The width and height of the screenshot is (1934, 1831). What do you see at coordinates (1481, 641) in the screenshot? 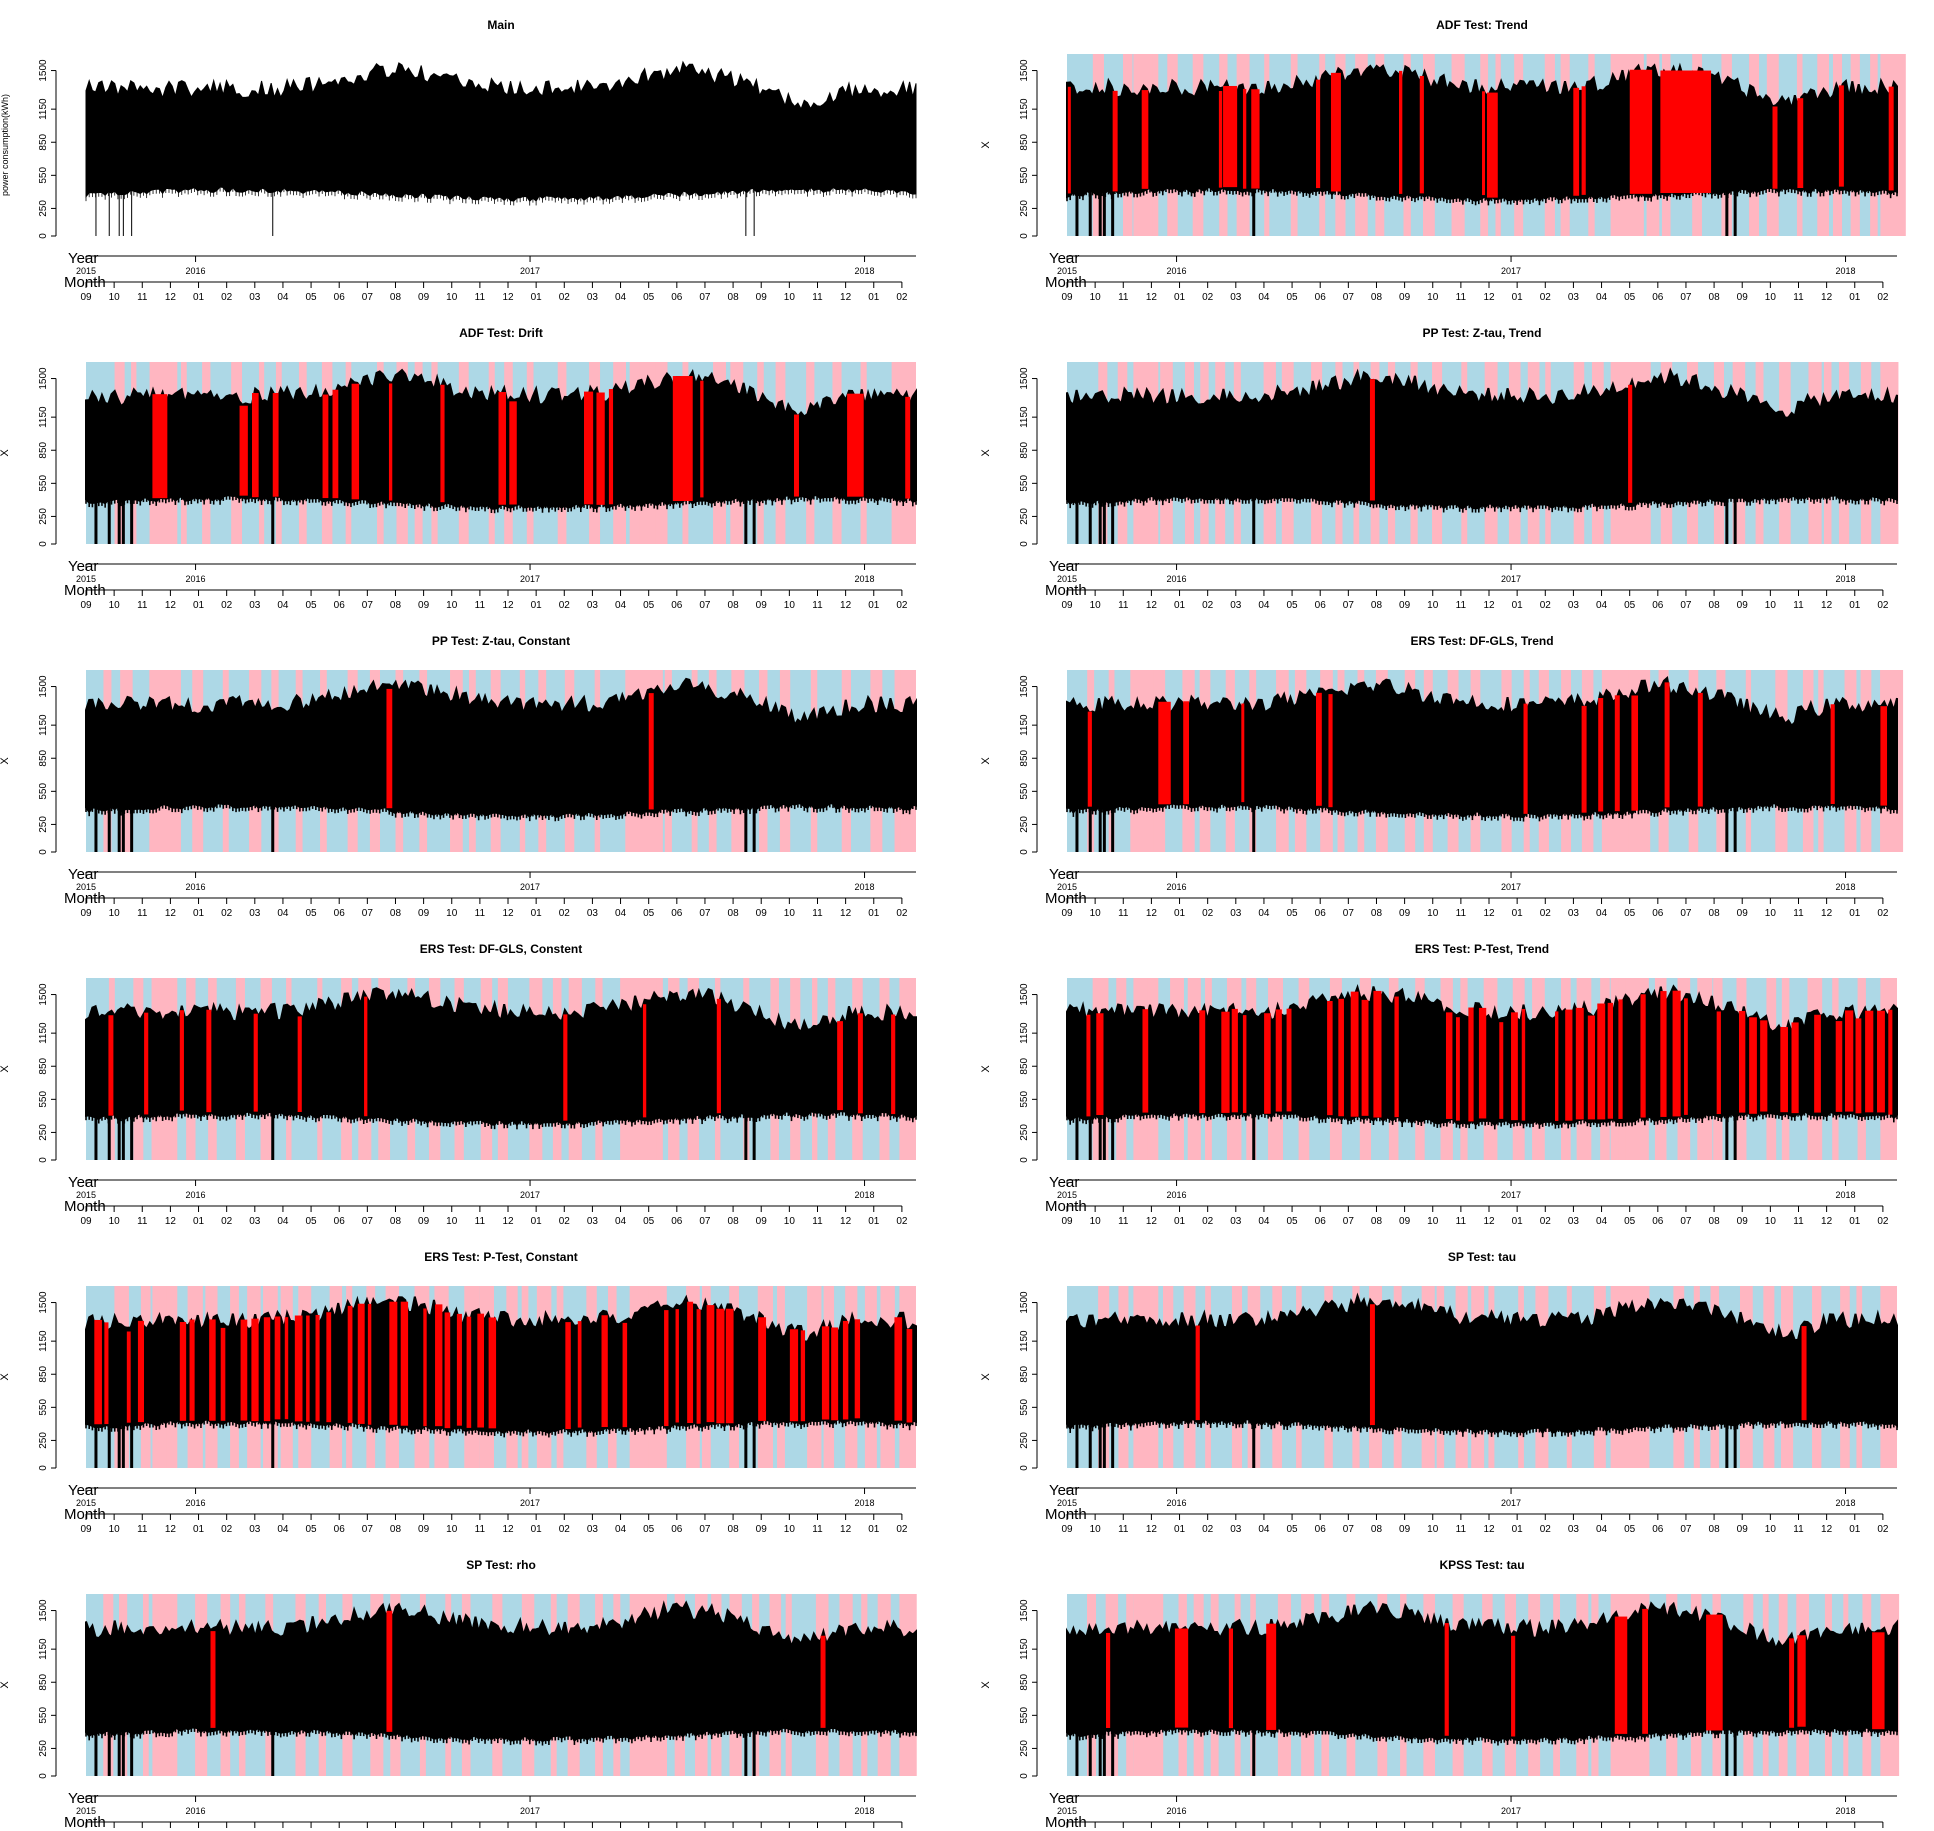
I see `chart-title: ERS Test: DF-GLS, Trend` at bounding box center [1481, 641].